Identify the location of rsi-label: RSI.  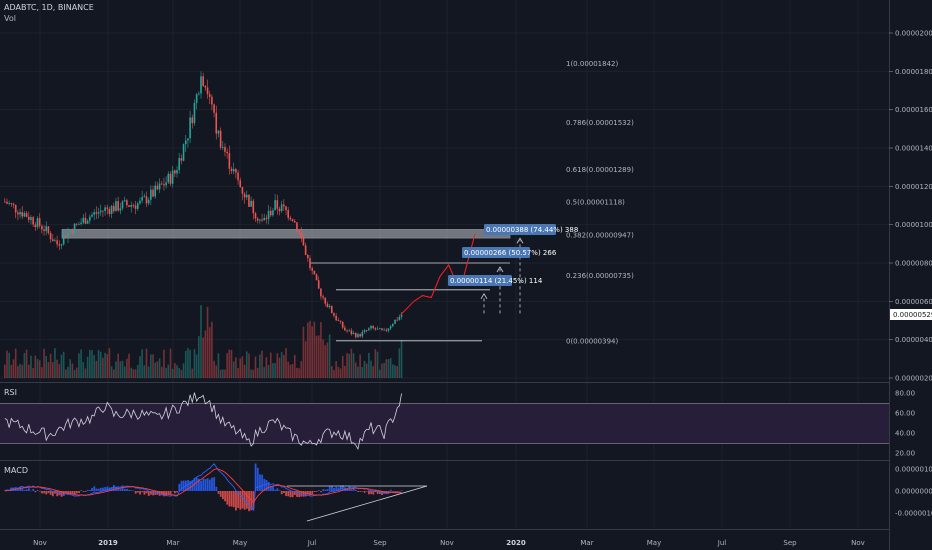
(10, 392).